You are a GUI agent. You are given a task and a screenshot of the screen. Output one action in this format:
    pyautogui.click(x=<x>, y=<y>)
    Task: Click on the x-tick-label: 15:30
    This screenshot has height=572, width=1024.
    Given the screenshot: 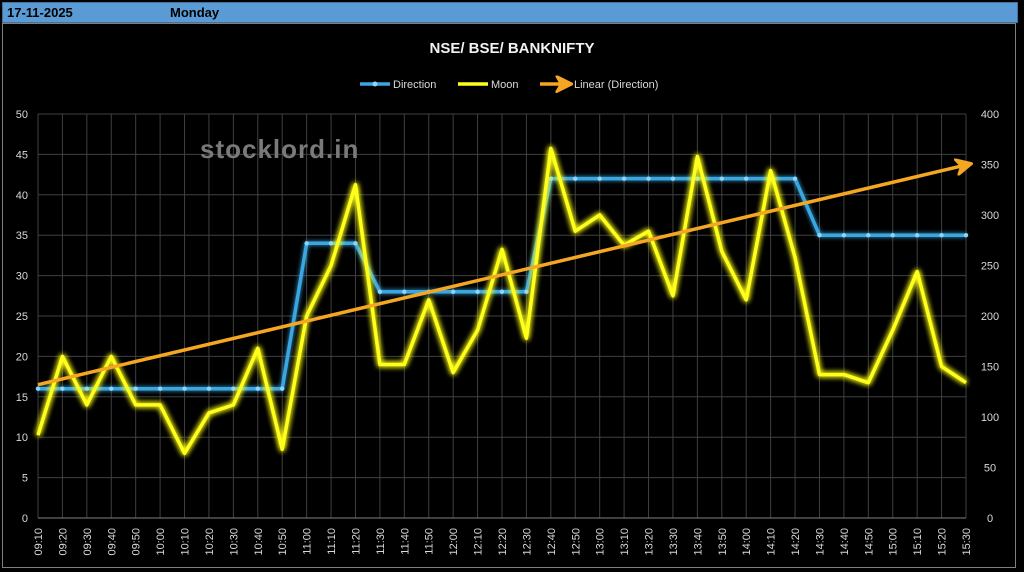 What is the action you would take?
    pyautogui.click(x=967, y=542)
    